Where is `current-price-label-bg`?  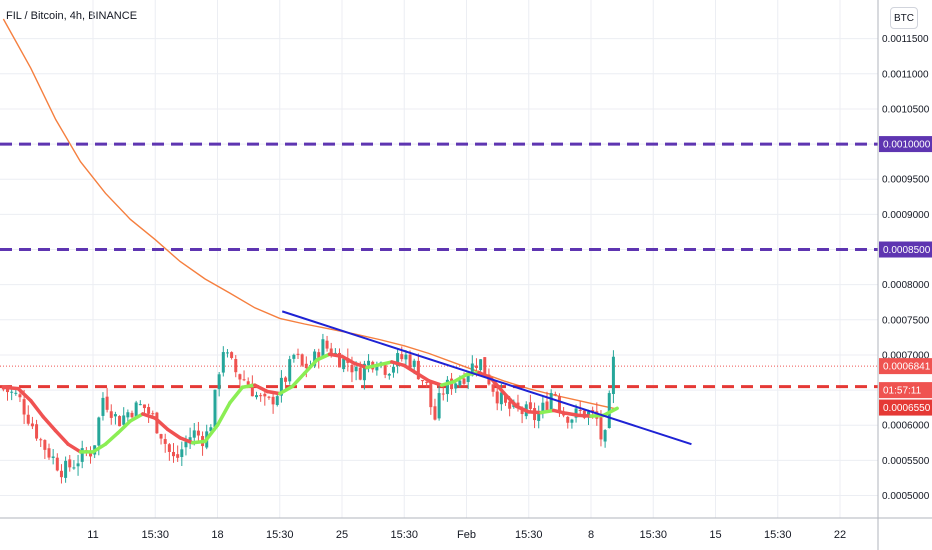 current-price-label-bg is located at coordinates (905, 366).